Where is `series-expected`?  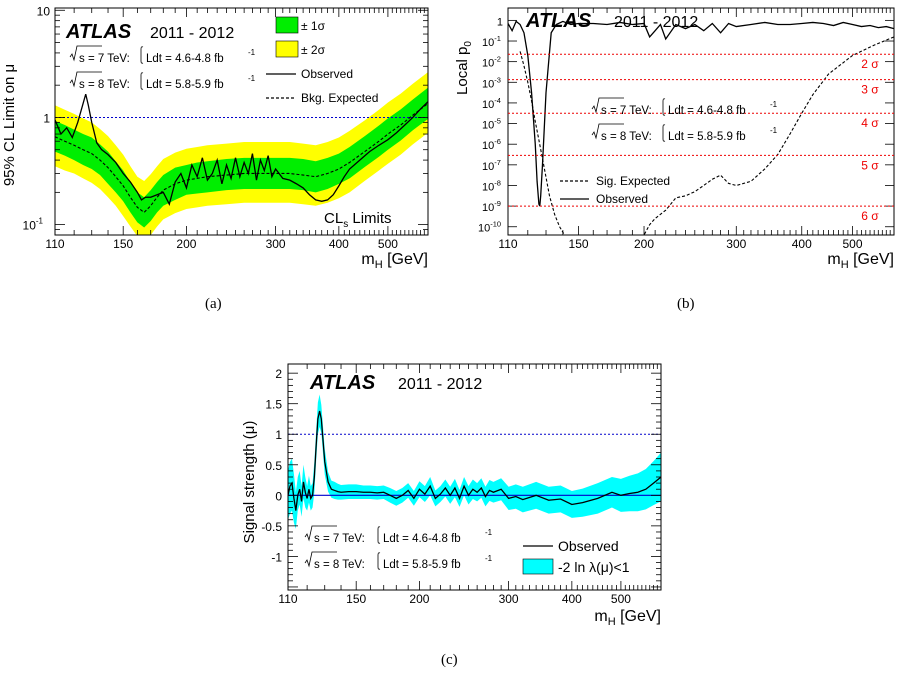 series-expected is located at coordinates (241, 158).